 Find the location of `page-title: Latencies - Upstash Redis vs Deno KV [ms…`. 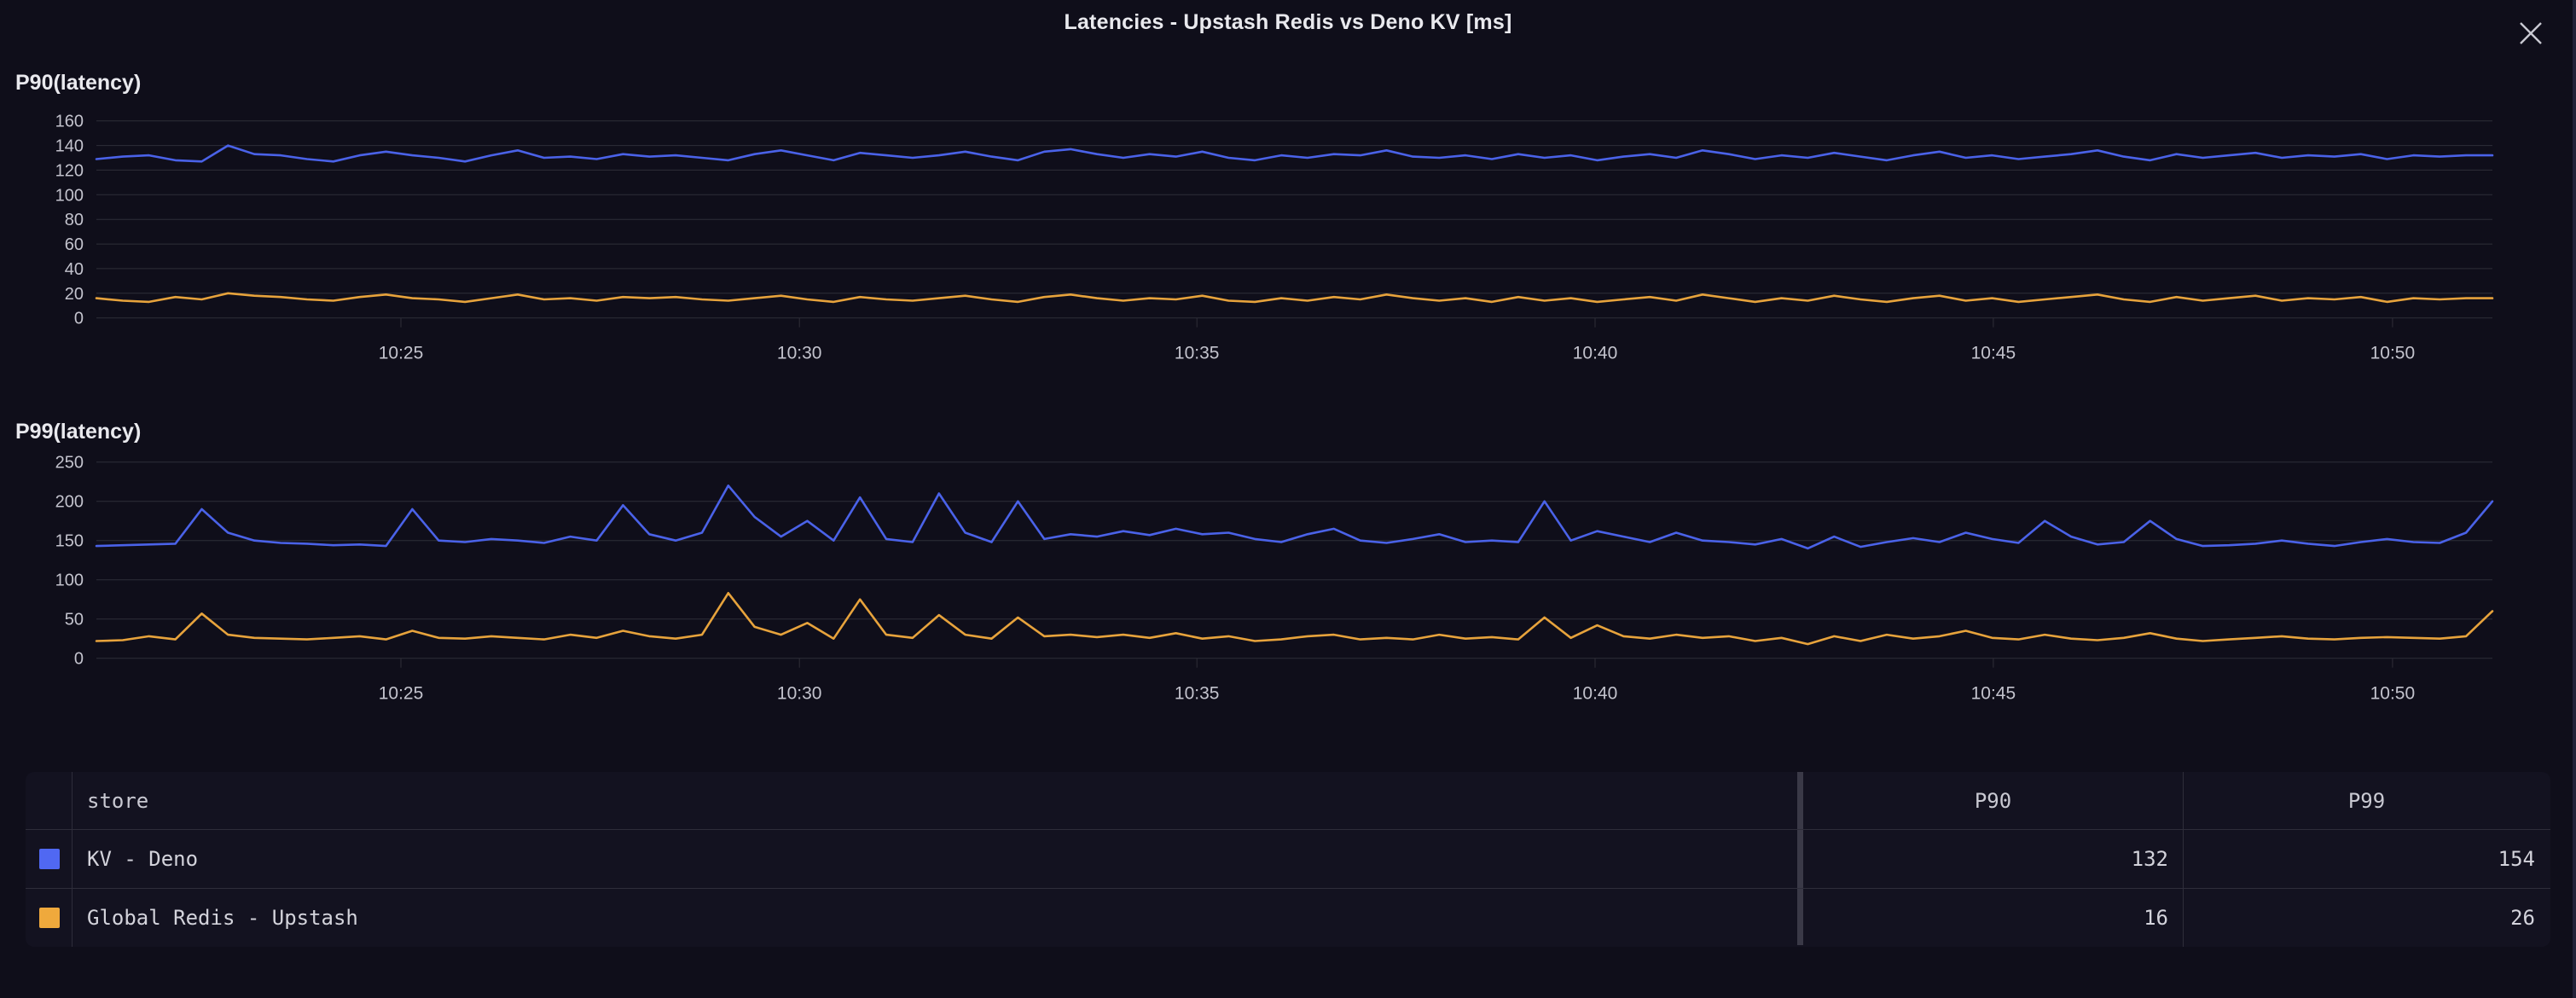

page-title: Latencies - Upstash Redis vs Deno KV [ms… is located at coordinates (1288, 22).